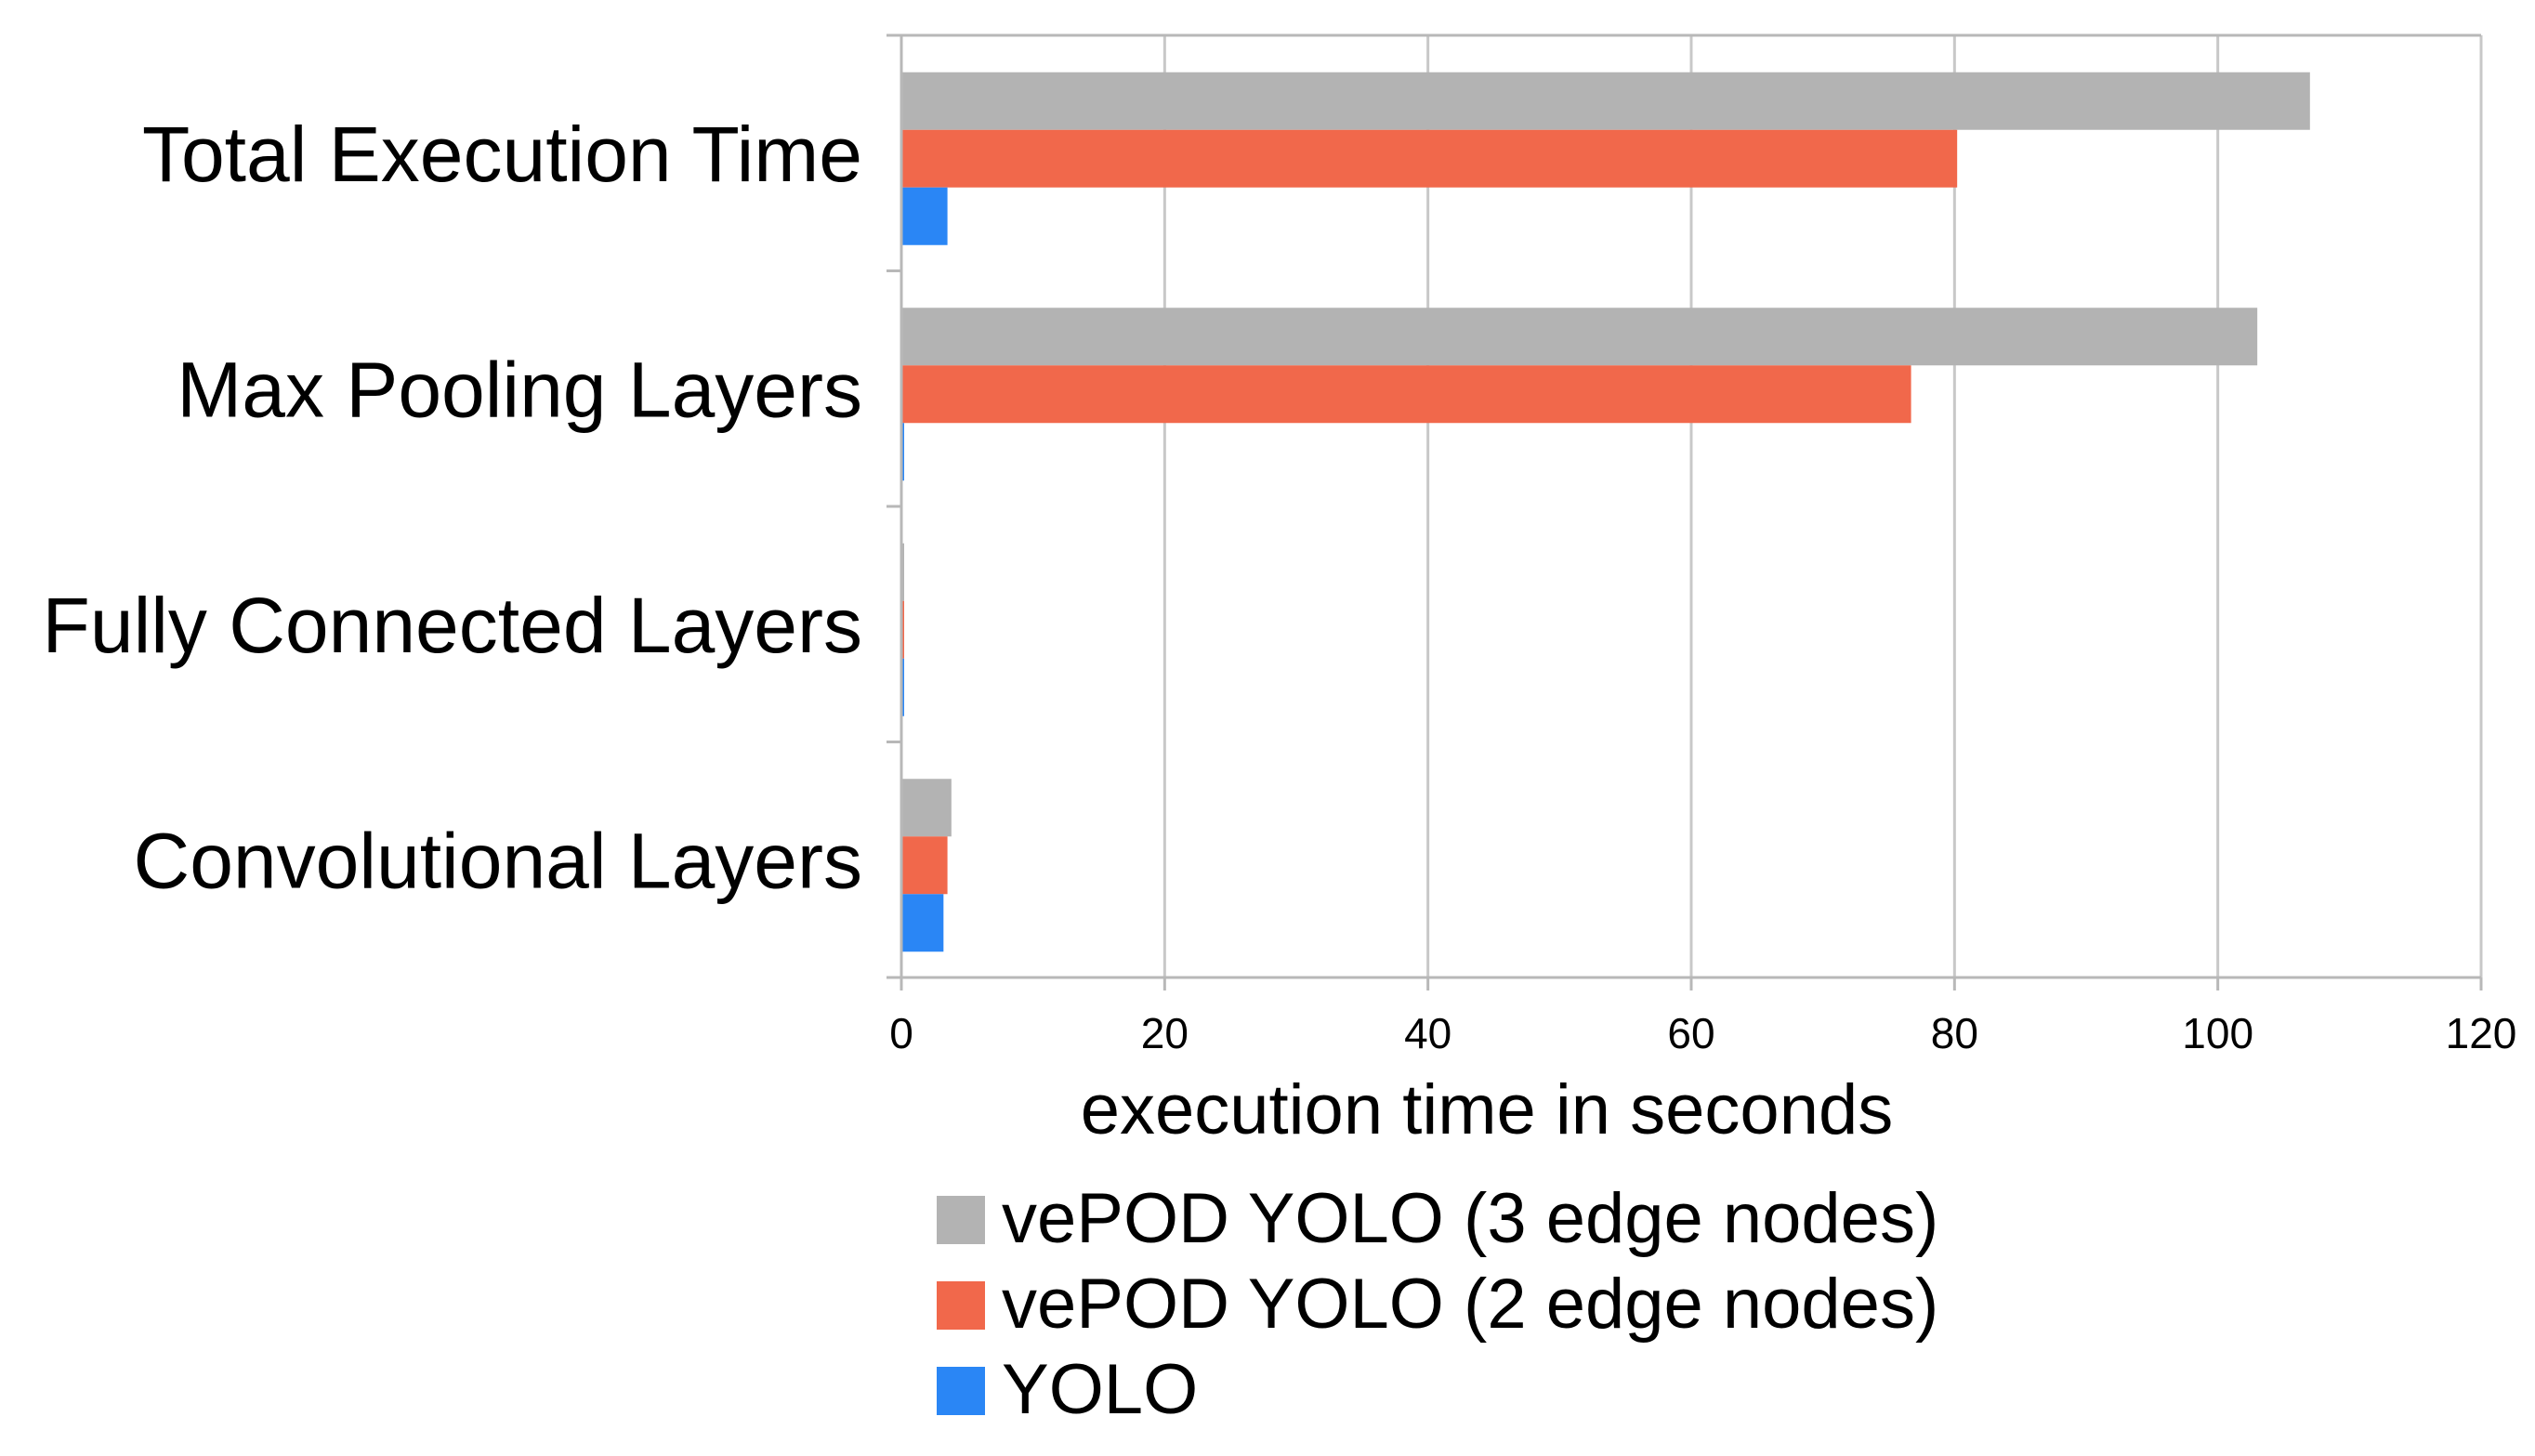 Image resolution: width=2535 pixels, height=1456 pixels. Describe the element at coordinates (1470, 1218) in the screenshot. I see `legend-label: vePOD YOLO (3 edge nodes)` at that location.